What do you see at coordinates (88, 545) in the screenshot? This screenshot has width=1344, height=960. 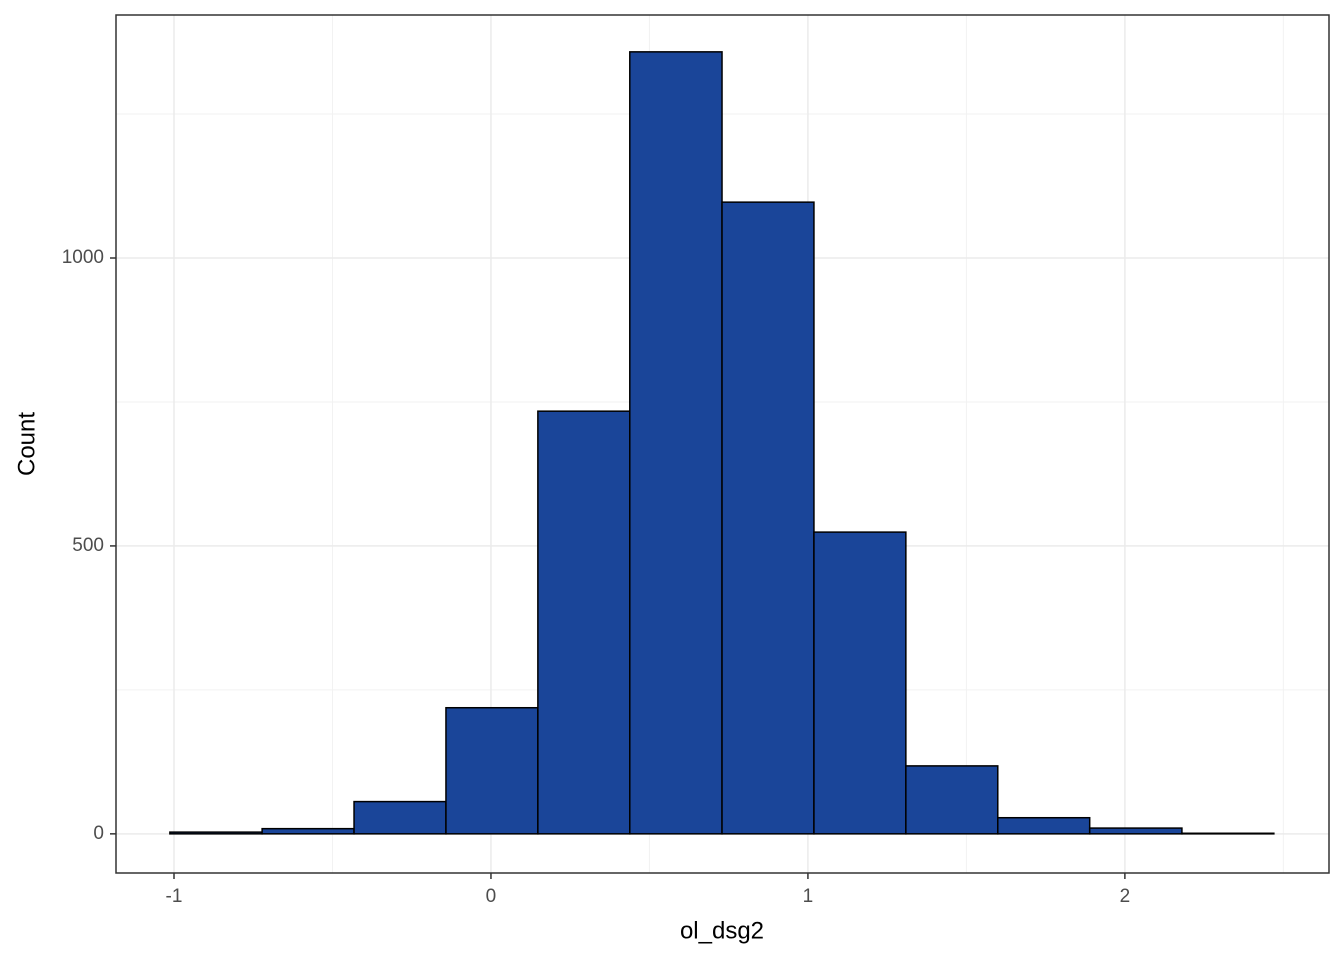 I see `y-tick-label: 500` at bounding box center [88, 545].